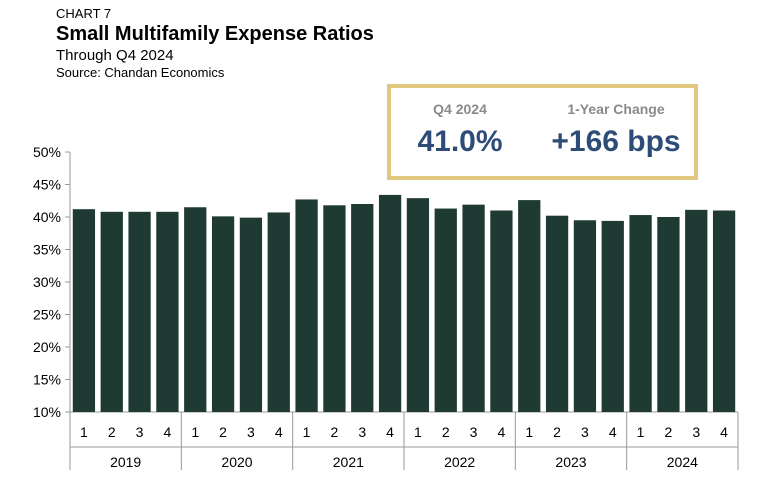 The width and height of the screenshot is (768, 499). I want to click on y-tick-label: 50%, so click(47, 152).